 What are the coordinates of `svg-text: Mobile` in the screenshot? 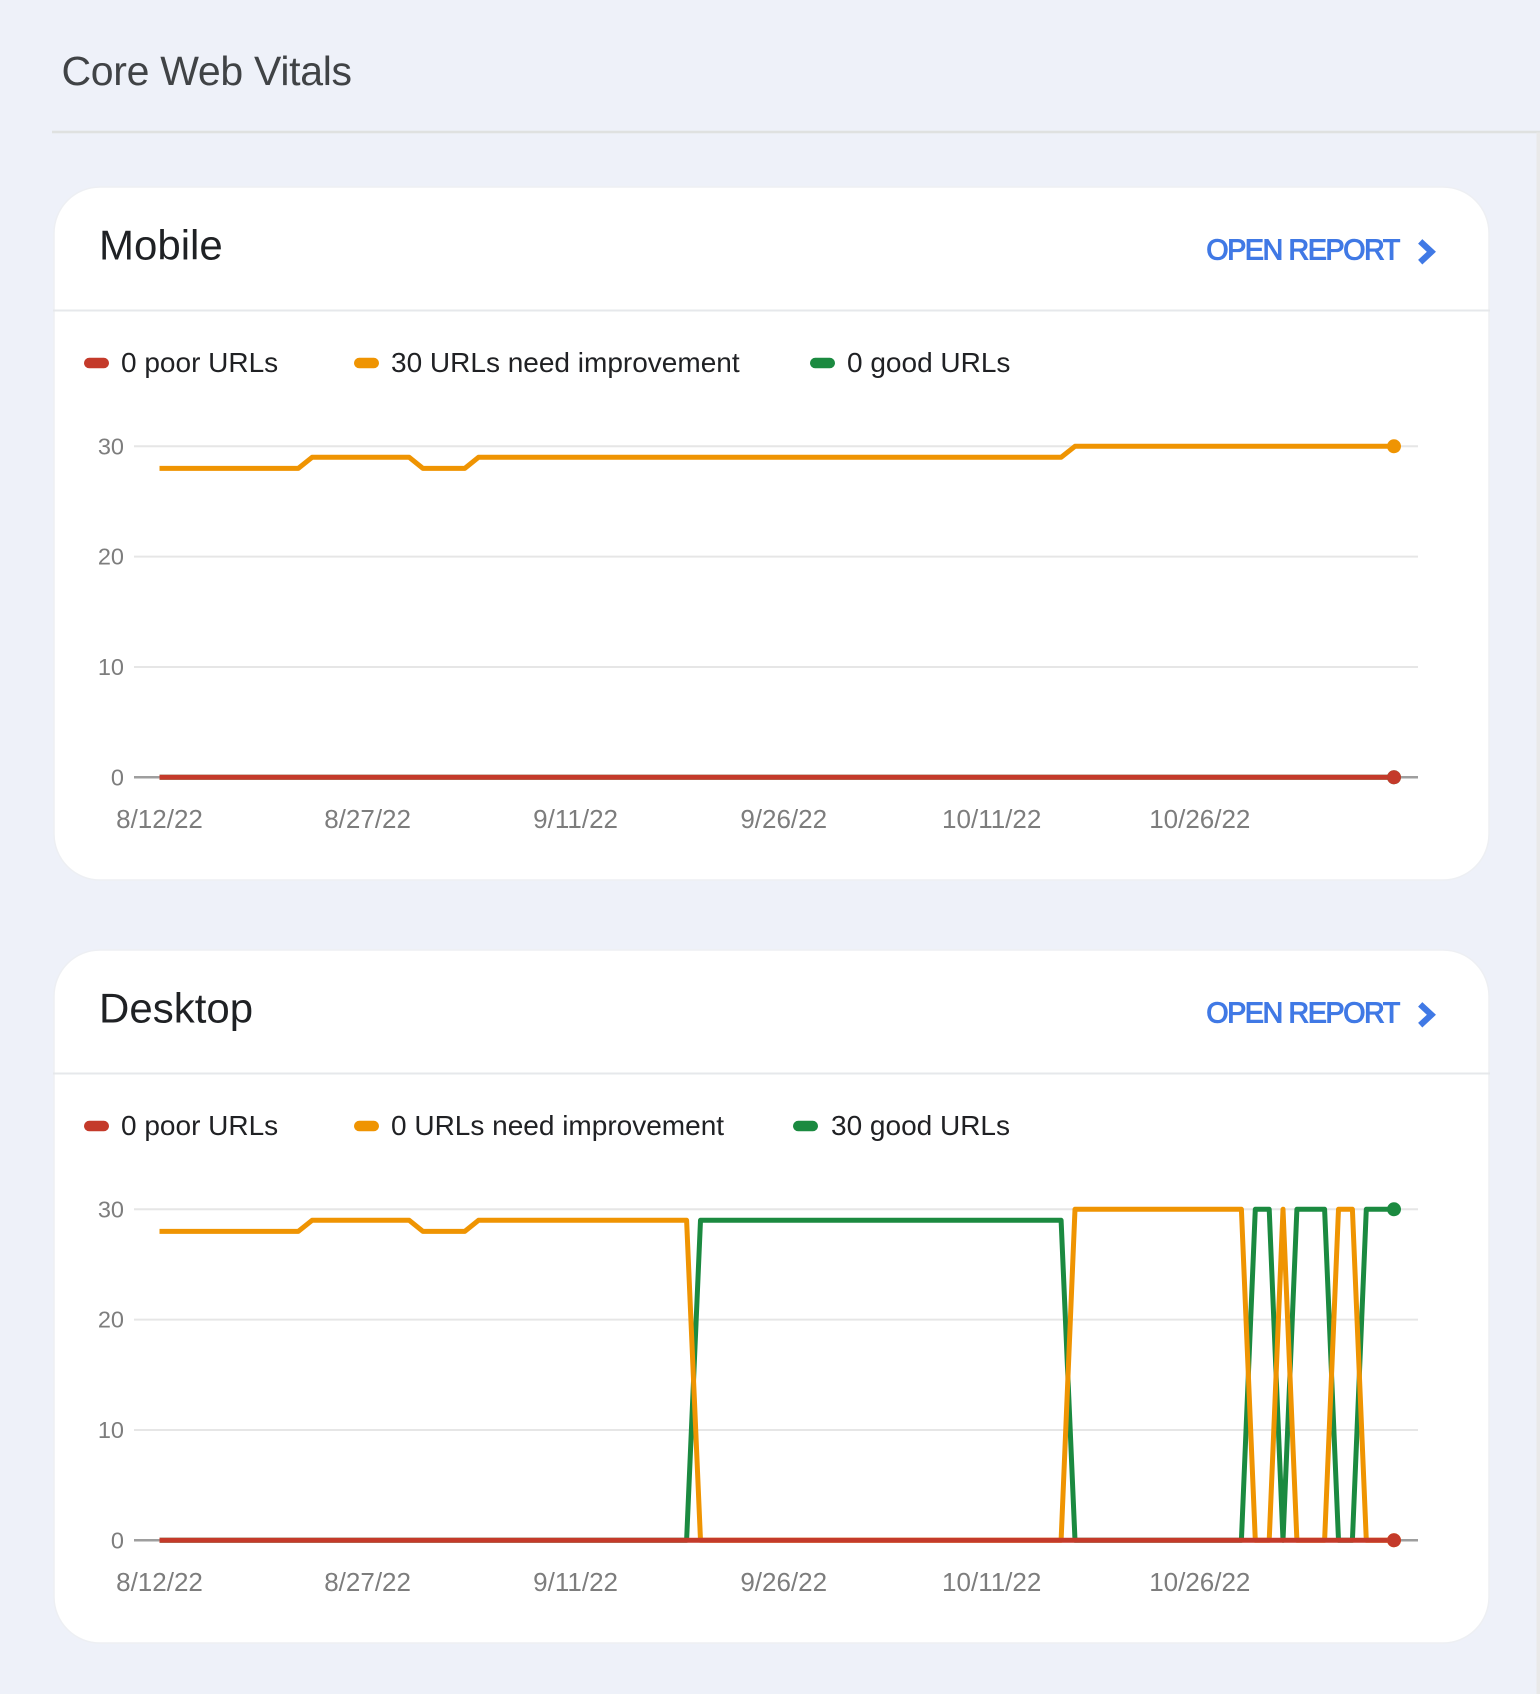 It's located at (161, 245).